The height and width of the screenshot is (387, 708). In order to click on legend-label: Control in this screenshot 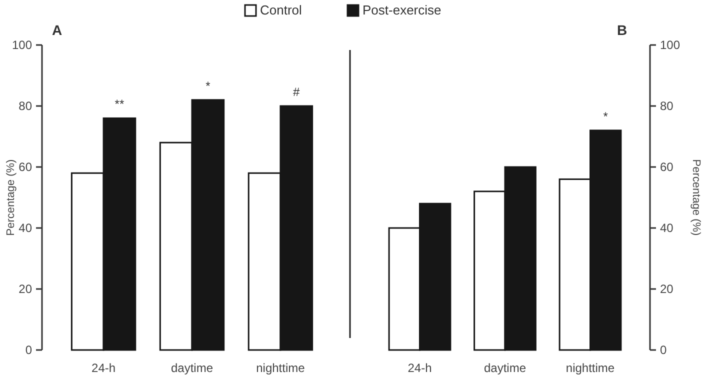, I will do `click(281, 10)`.